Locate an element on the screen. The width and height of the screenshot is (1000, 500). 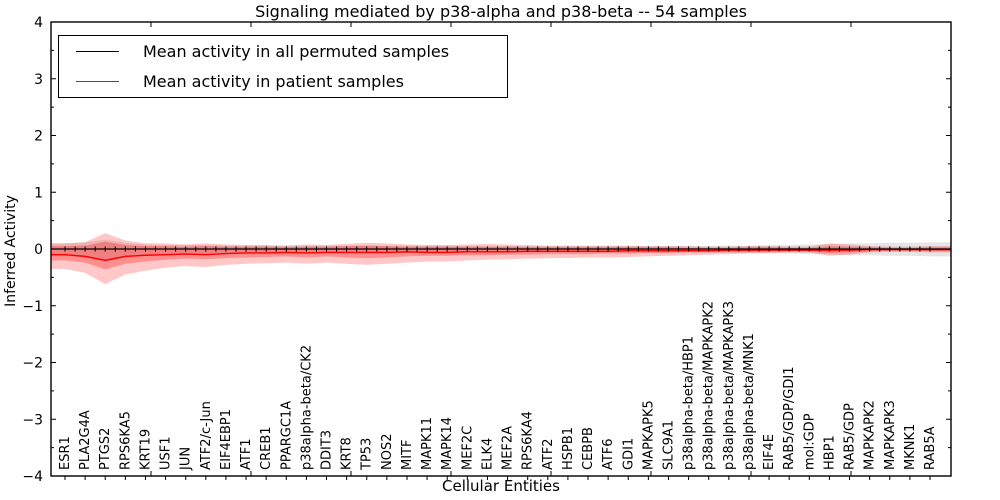
svg-text: 3 is located at coordinates (38, 80).